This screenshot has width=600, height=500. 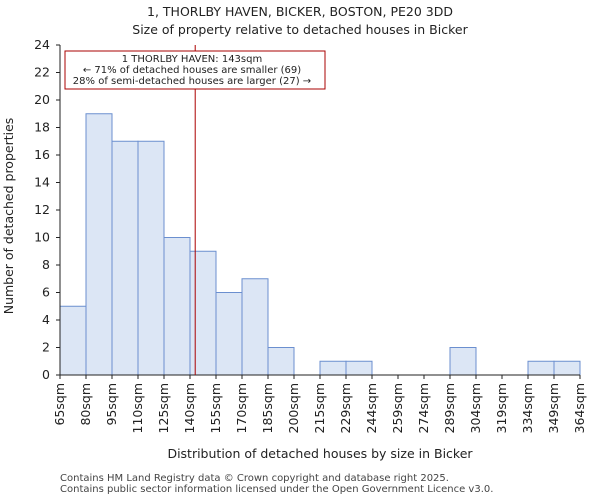 What do you see at coordinates (42, 127) in the screenshot?
I see `y-tick-label: 18` at bounding box center [42, 127].